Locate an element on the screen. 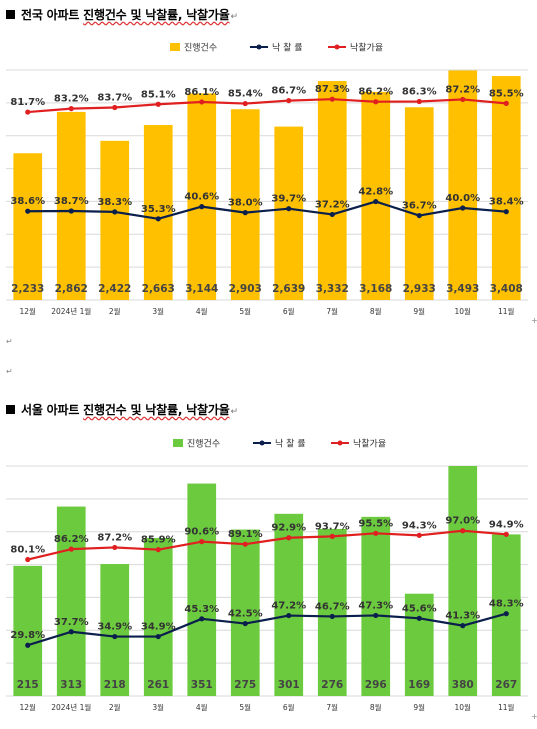  rate-value-label: 48.3% is located at coordinates (506, 604).